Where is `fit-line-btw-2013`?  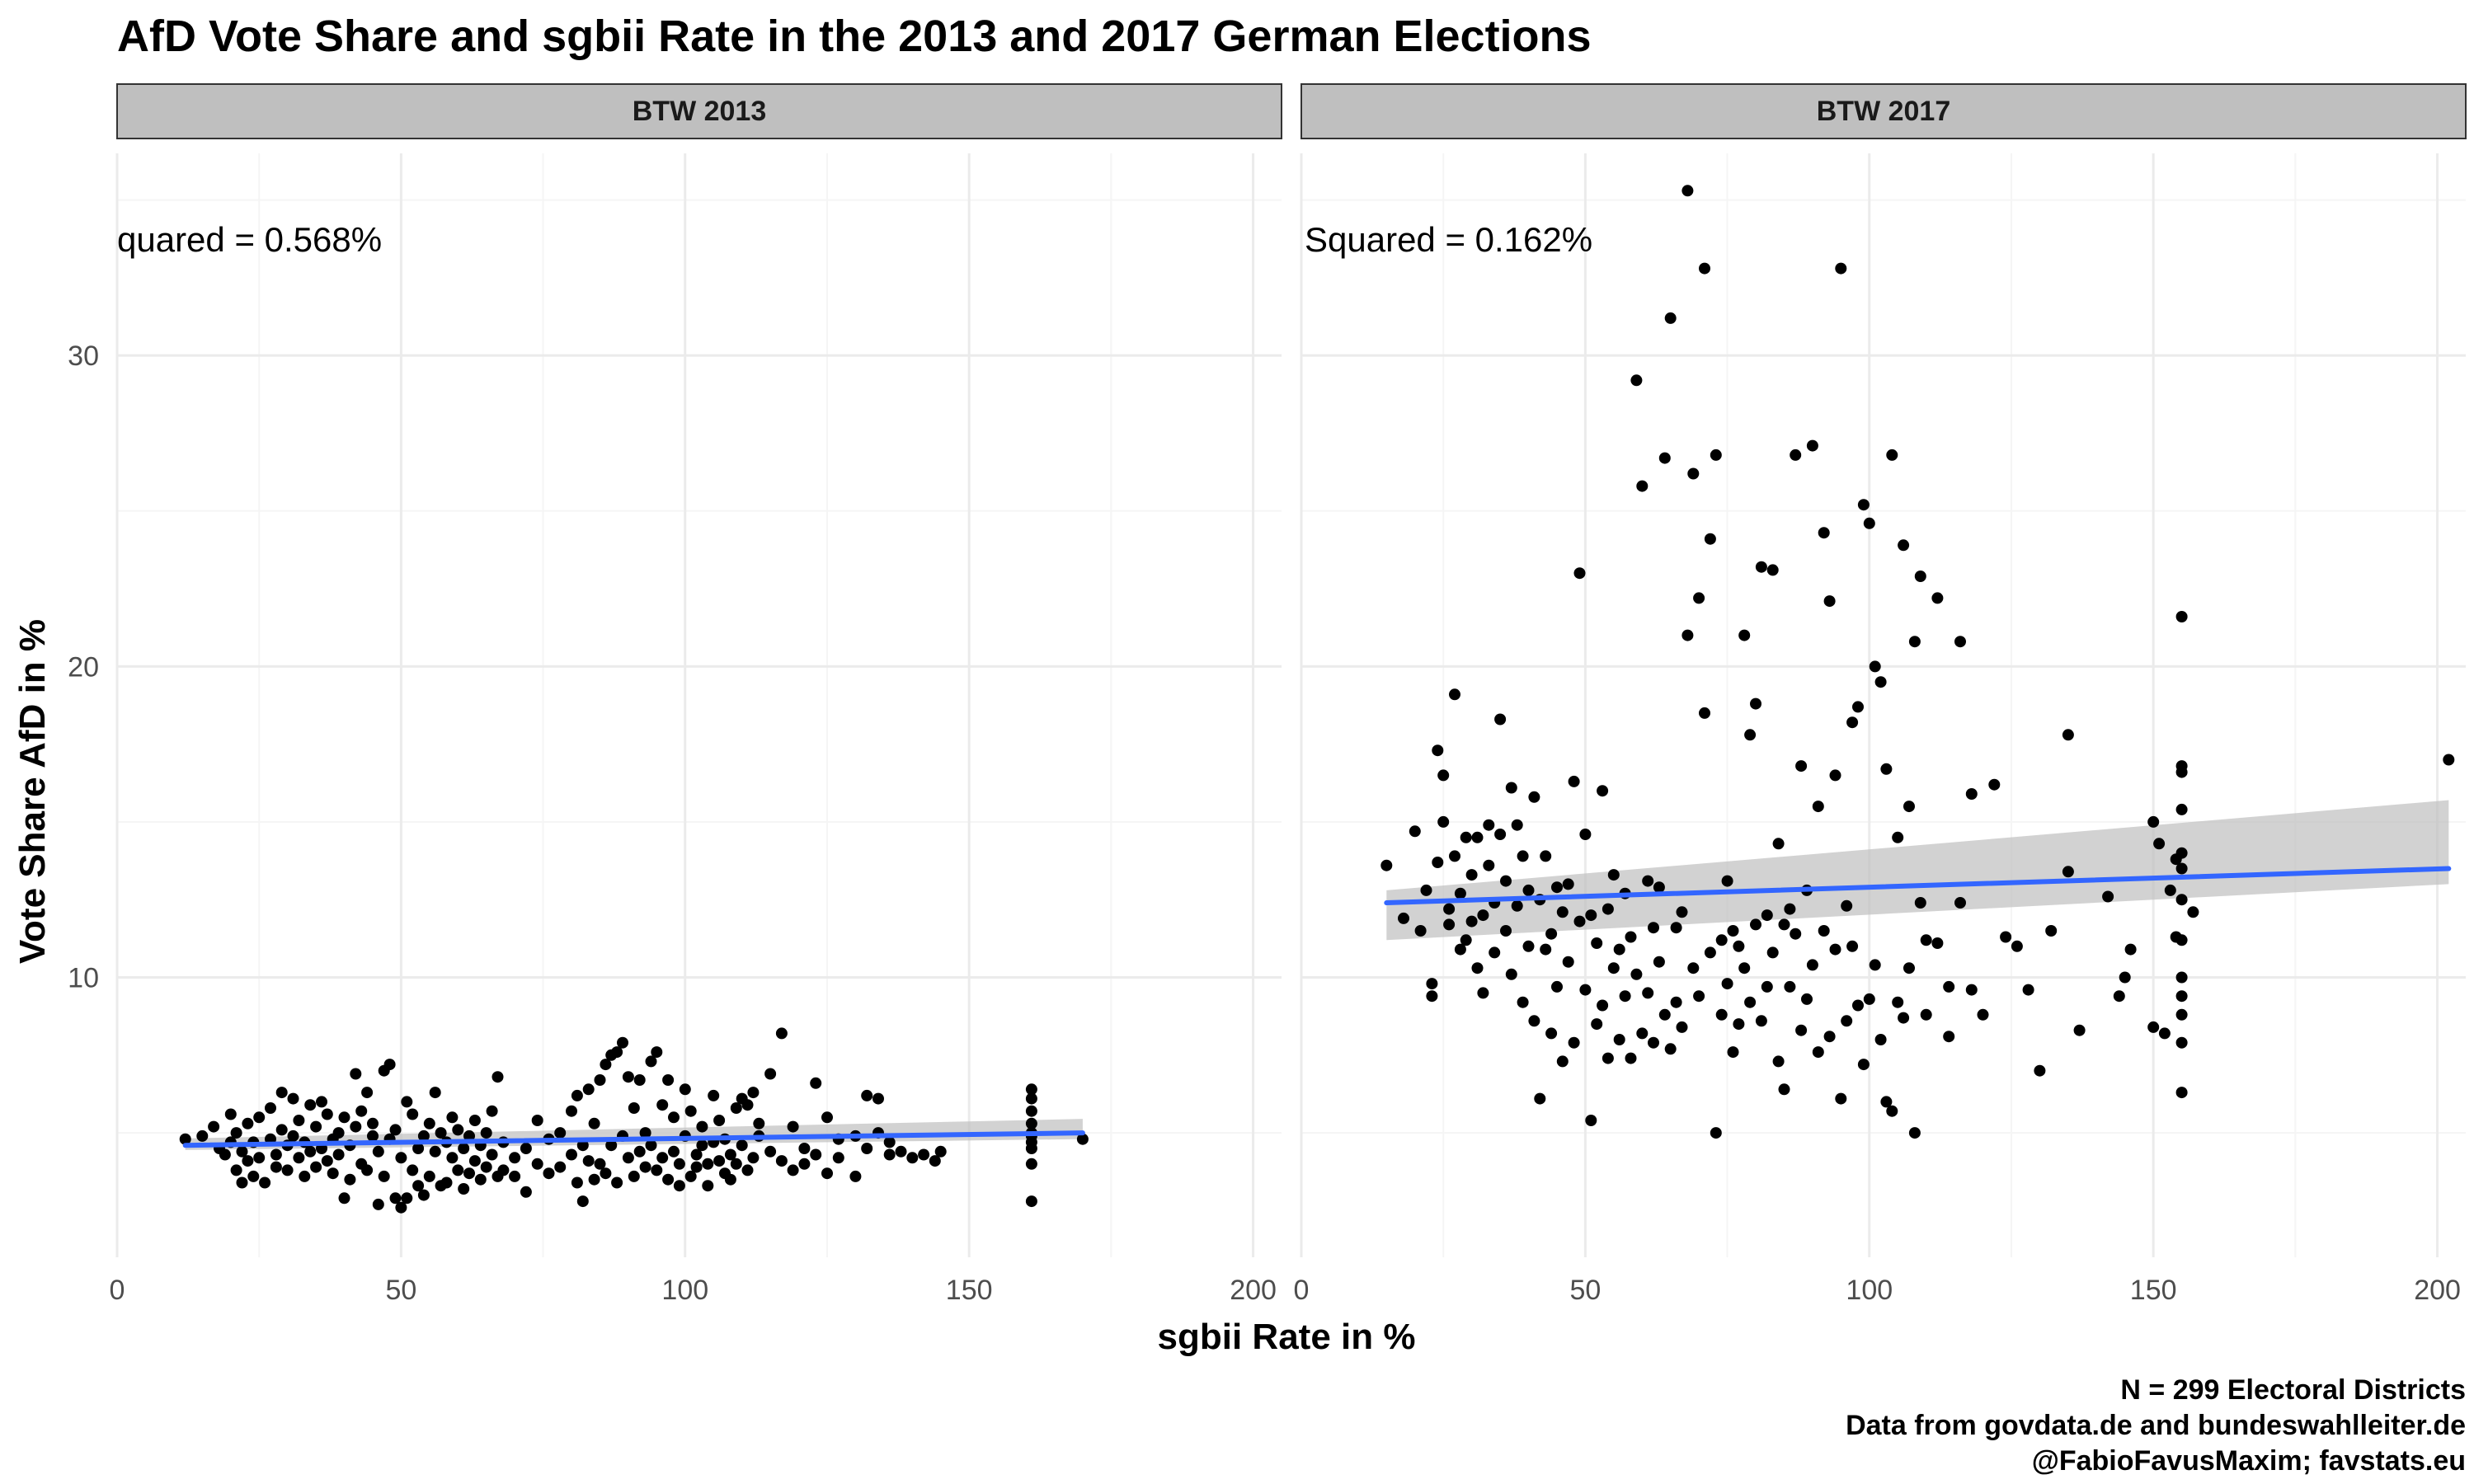 fit-line-btw-2013 is located at coordinates (633, 1139).